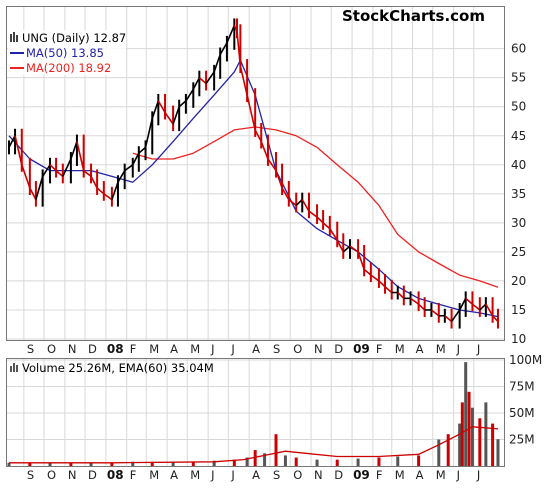 The width and height of the screenshot is (548, 493). I want to click on price-tick-label-3: 25, so click(518, 252).